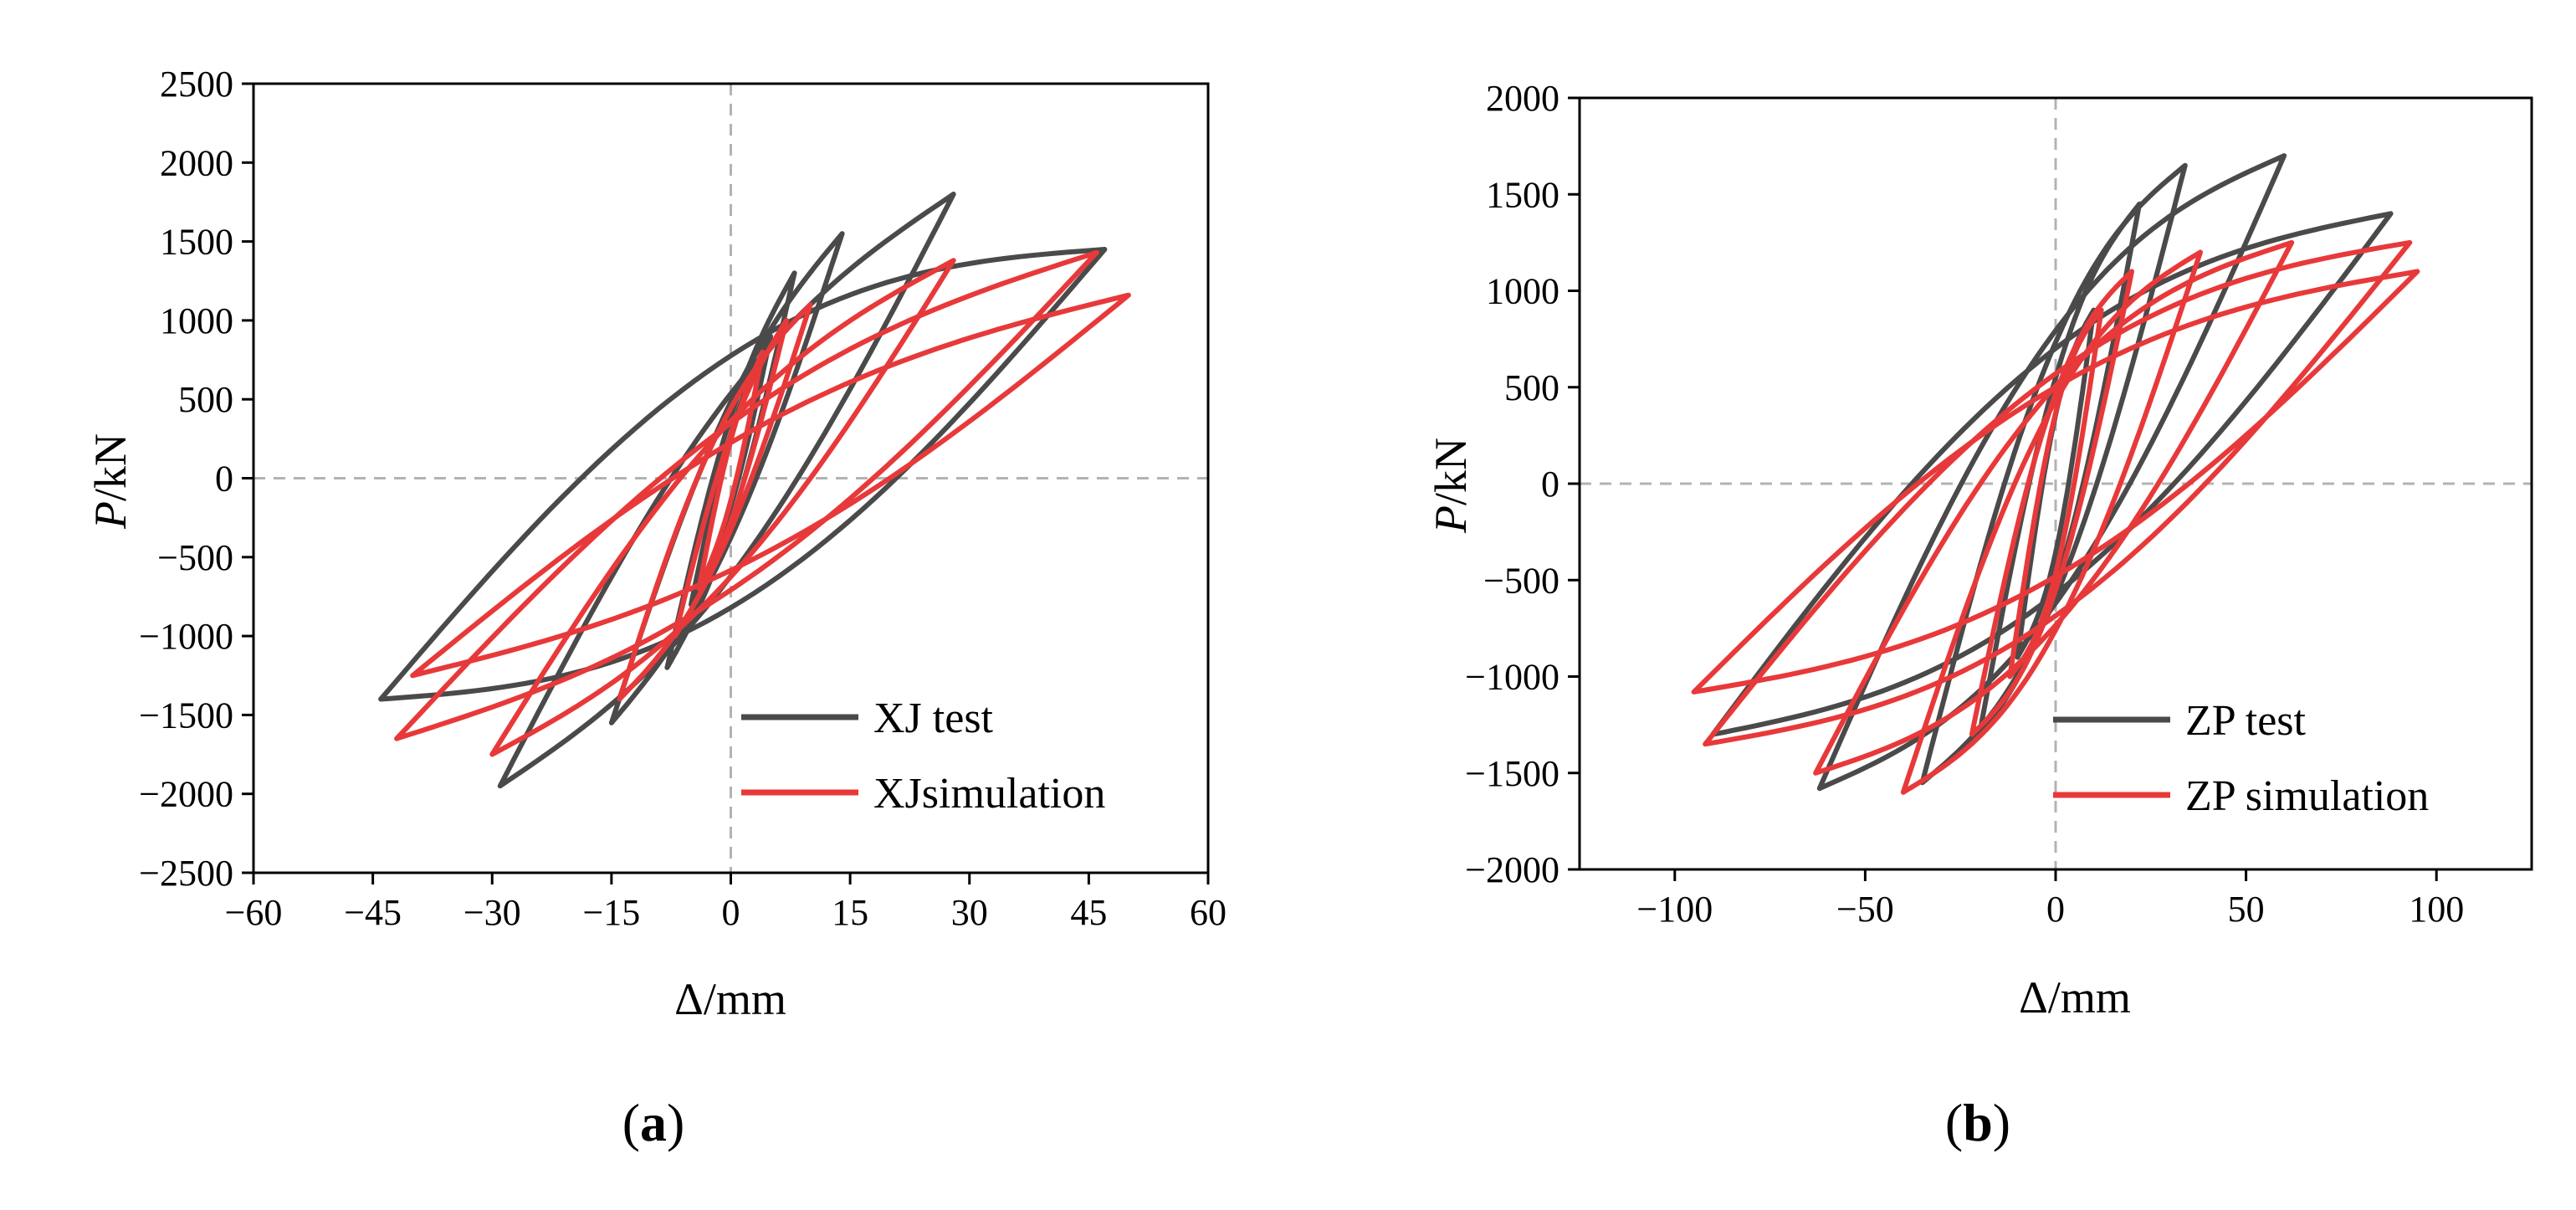  Describe the element at coordinates (373, 913) in the screenshot. I see `x-tick-label: −45` at that location.